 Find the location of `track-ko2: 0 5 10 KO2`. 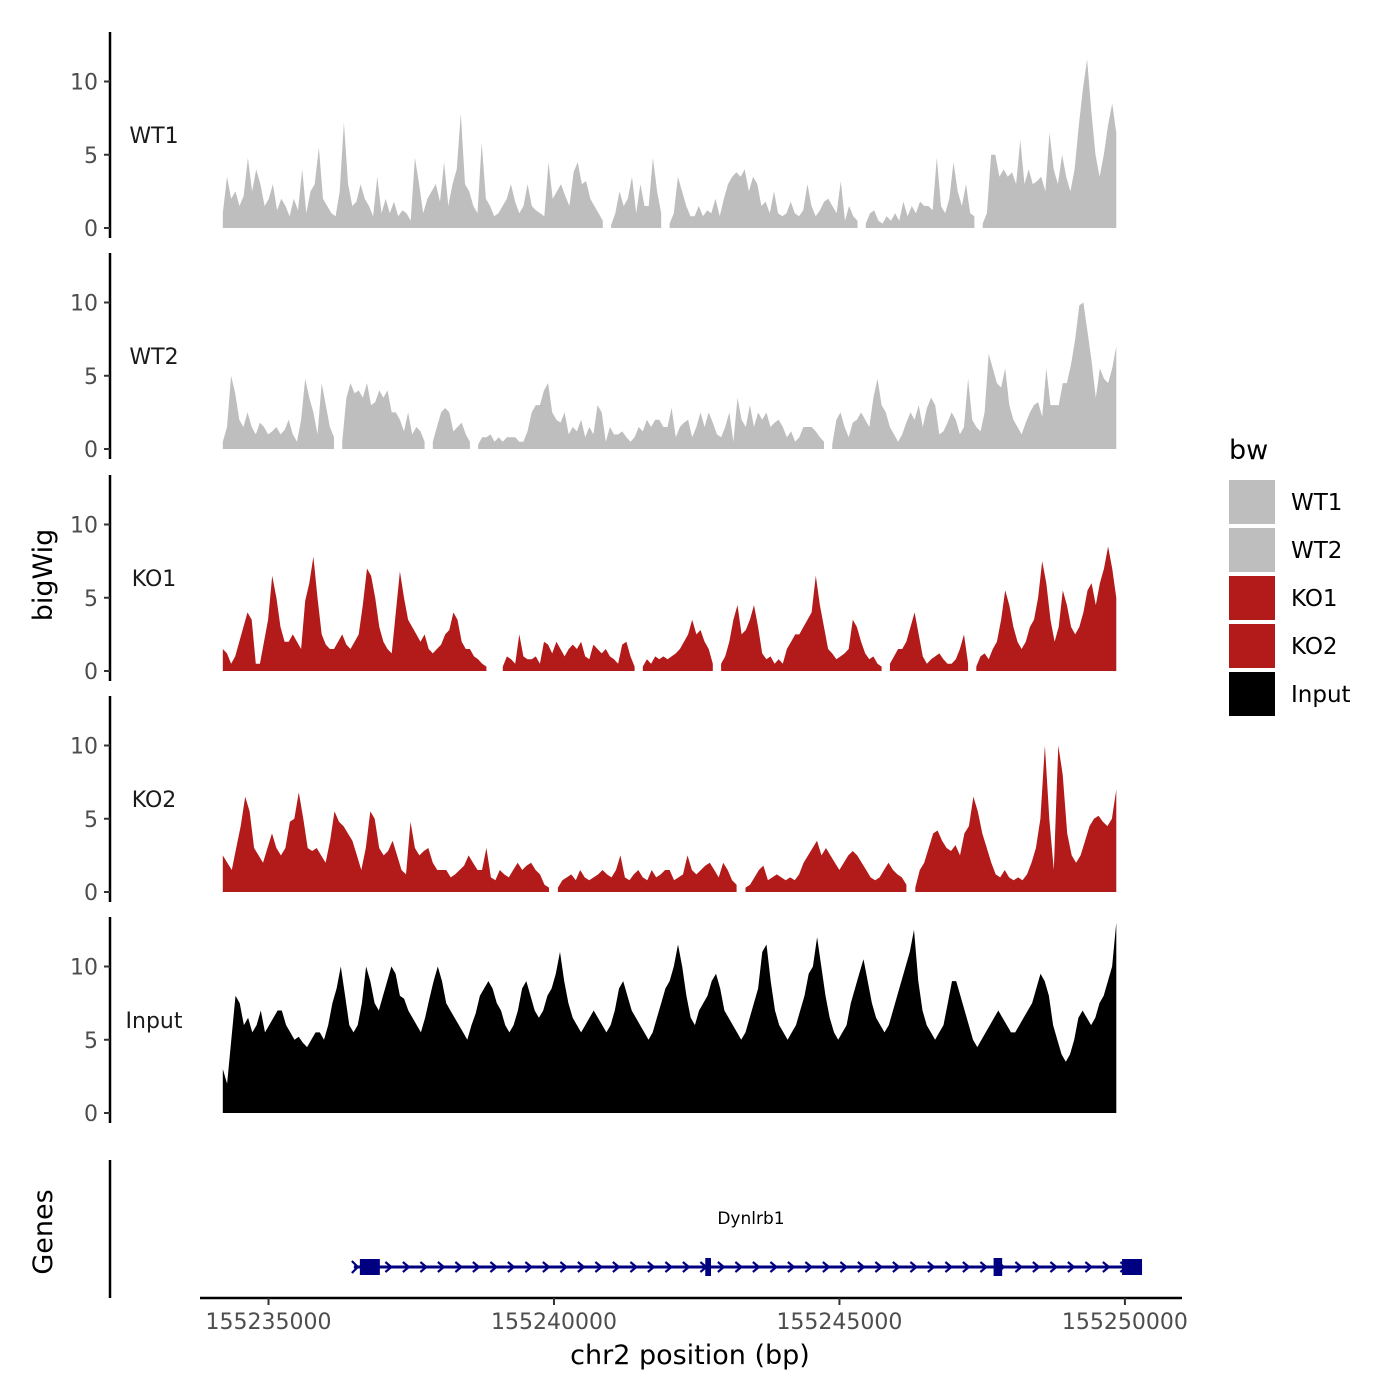

track-ko2: 0 5 10 KO2 is located at coordinates (593, 801).